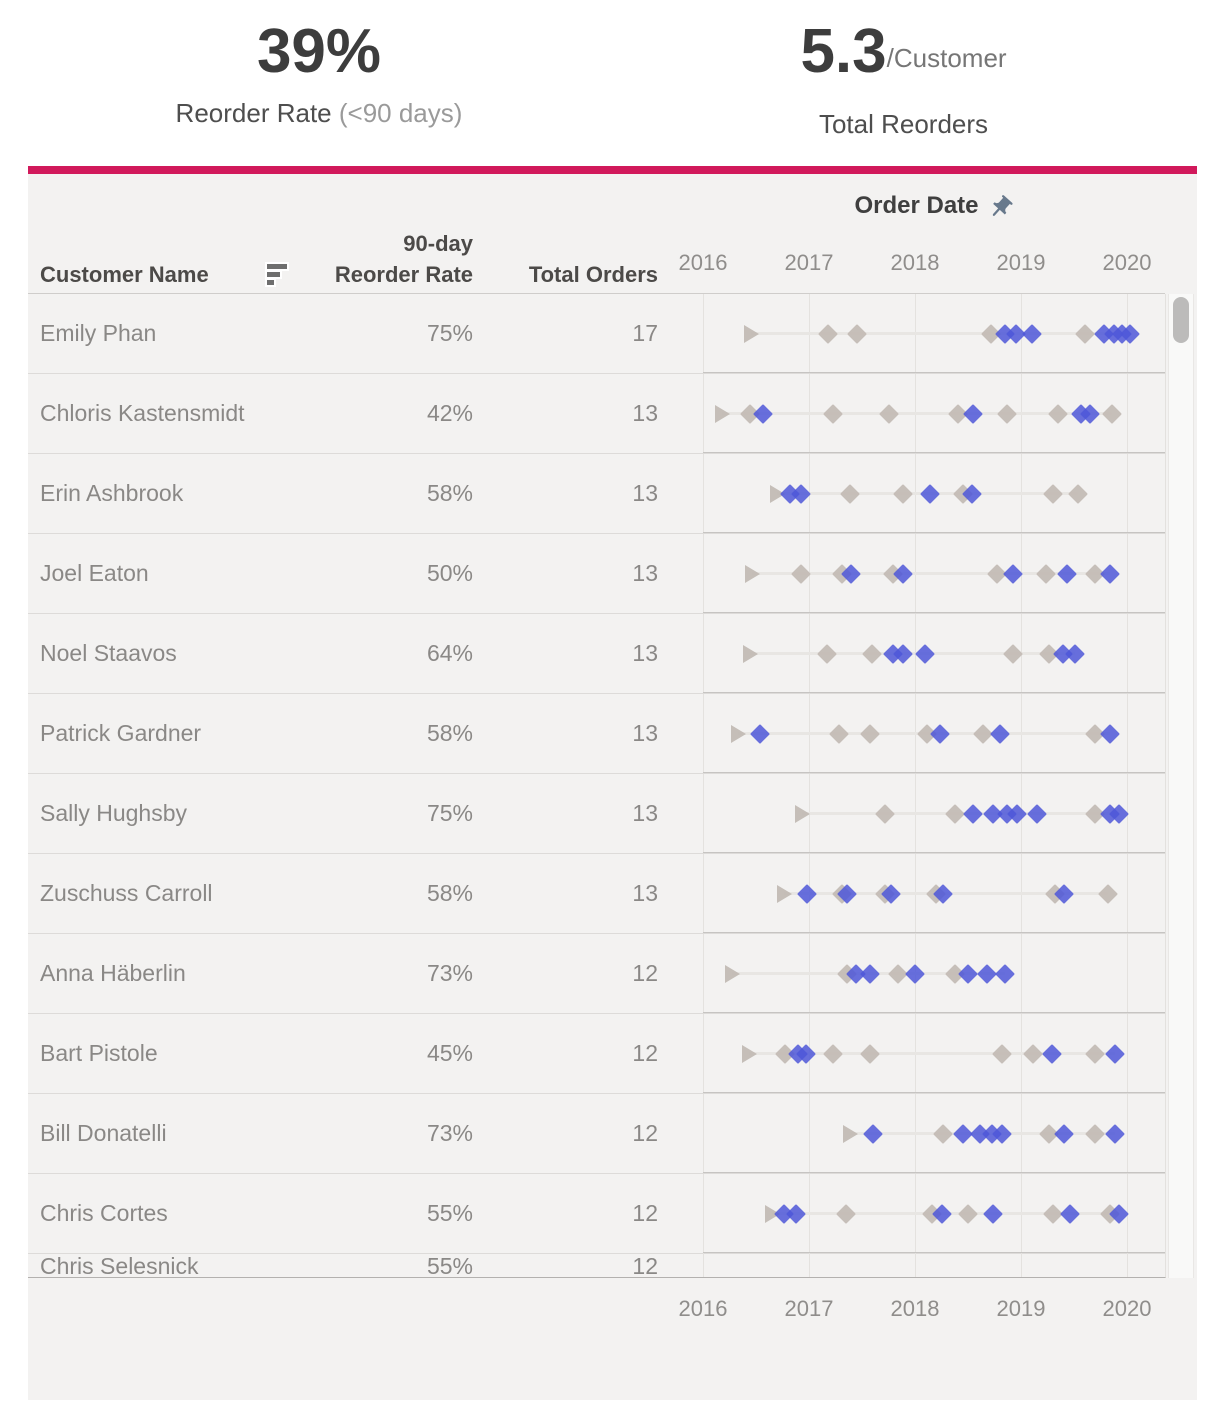  I want to click on order-date-header: Order Date, so click(934, 206).